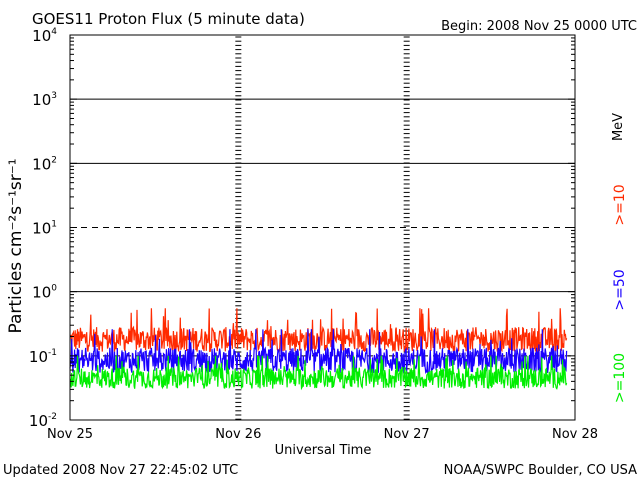 The width and height of the screenshot is (640, 480). I want to click on y-tick-label: 102, so click(44, 164).